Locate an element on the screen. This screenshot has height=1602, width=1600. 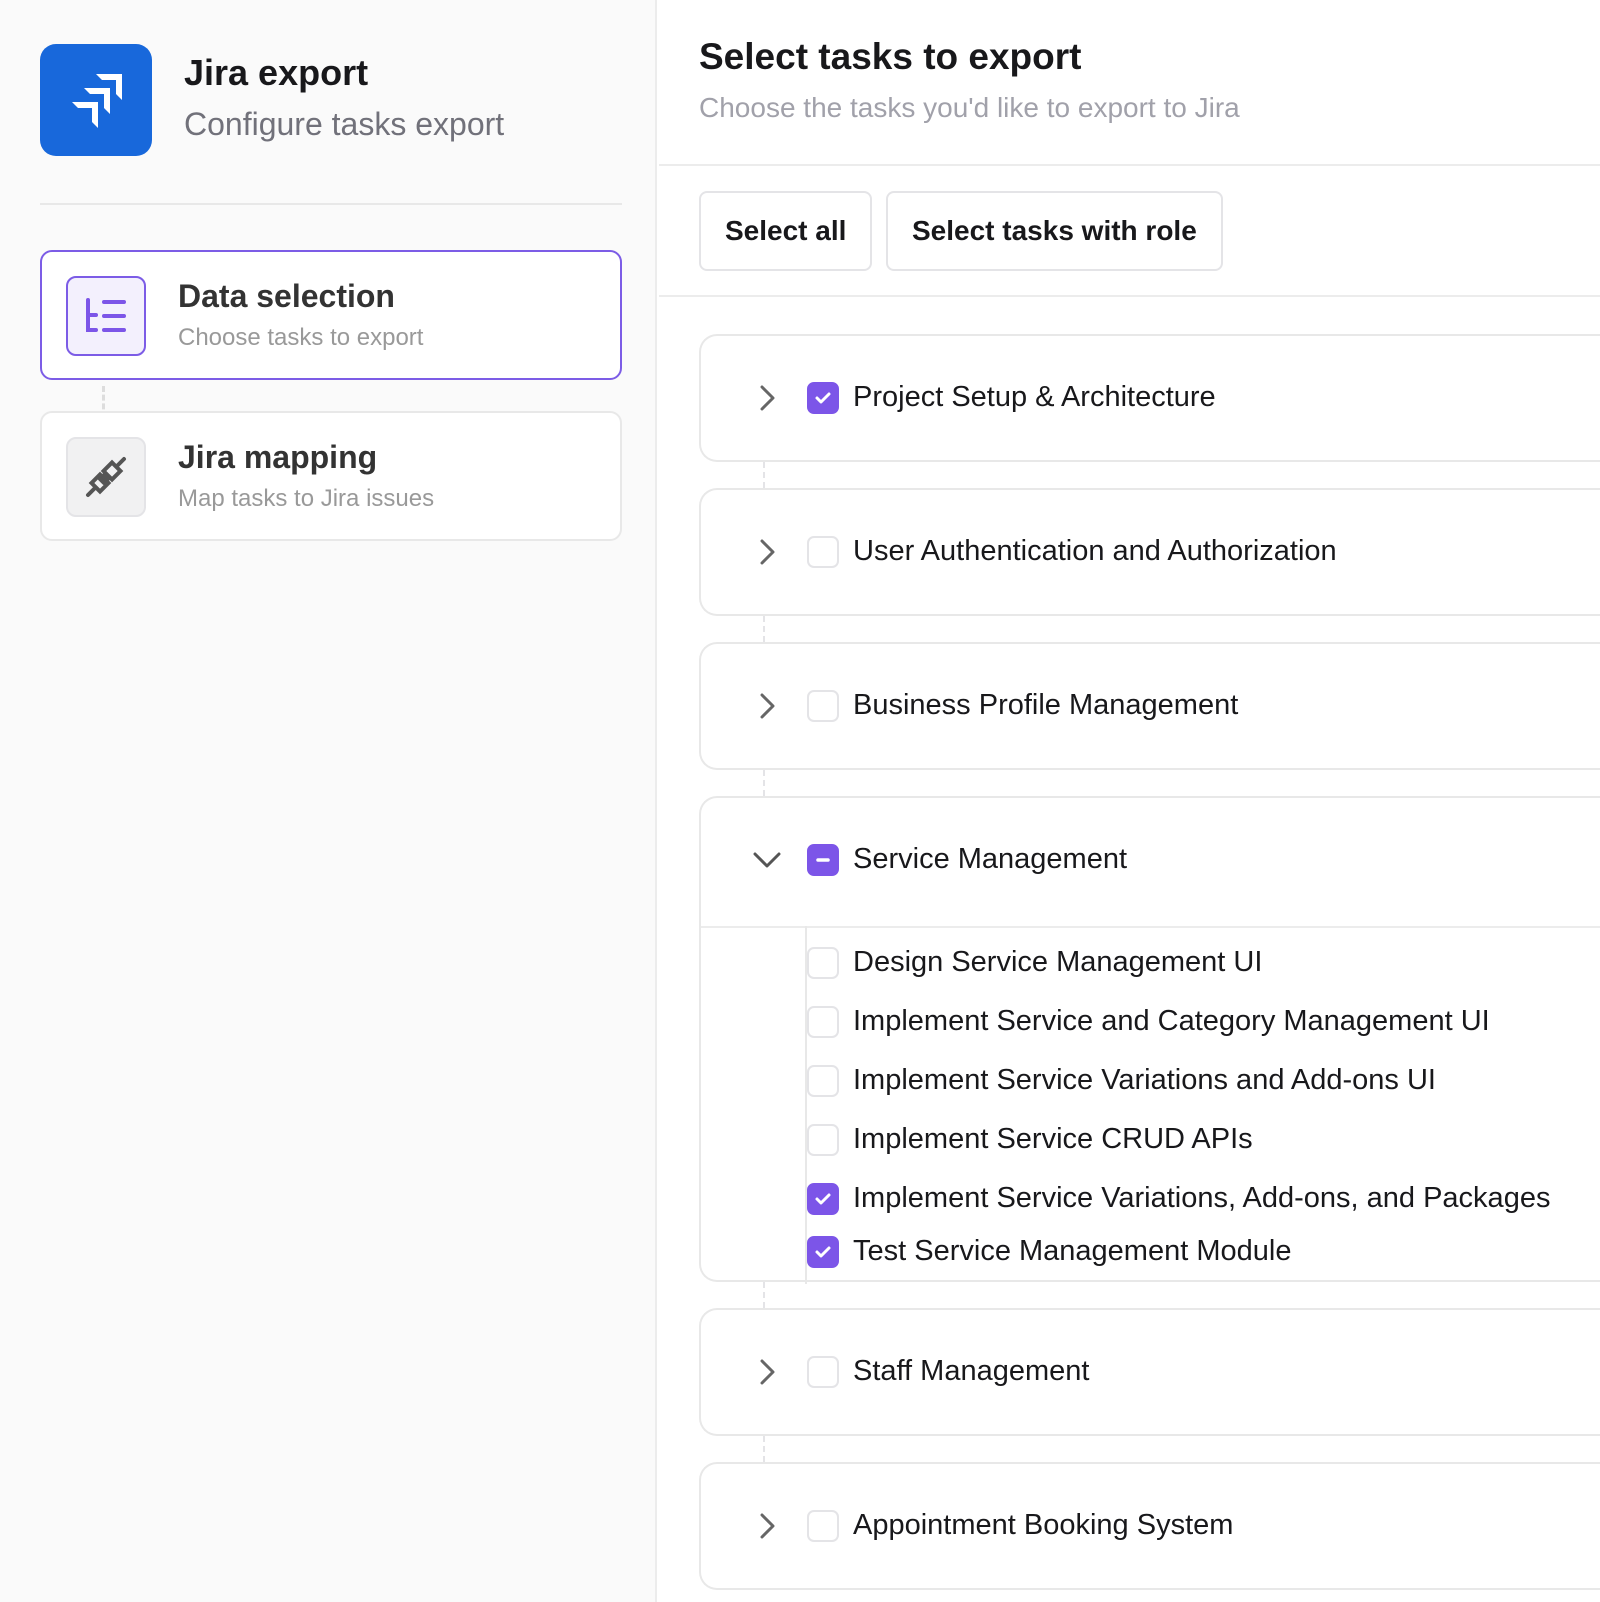
app-subtitle: Configure tasks export is located at coordinates (344, 124).